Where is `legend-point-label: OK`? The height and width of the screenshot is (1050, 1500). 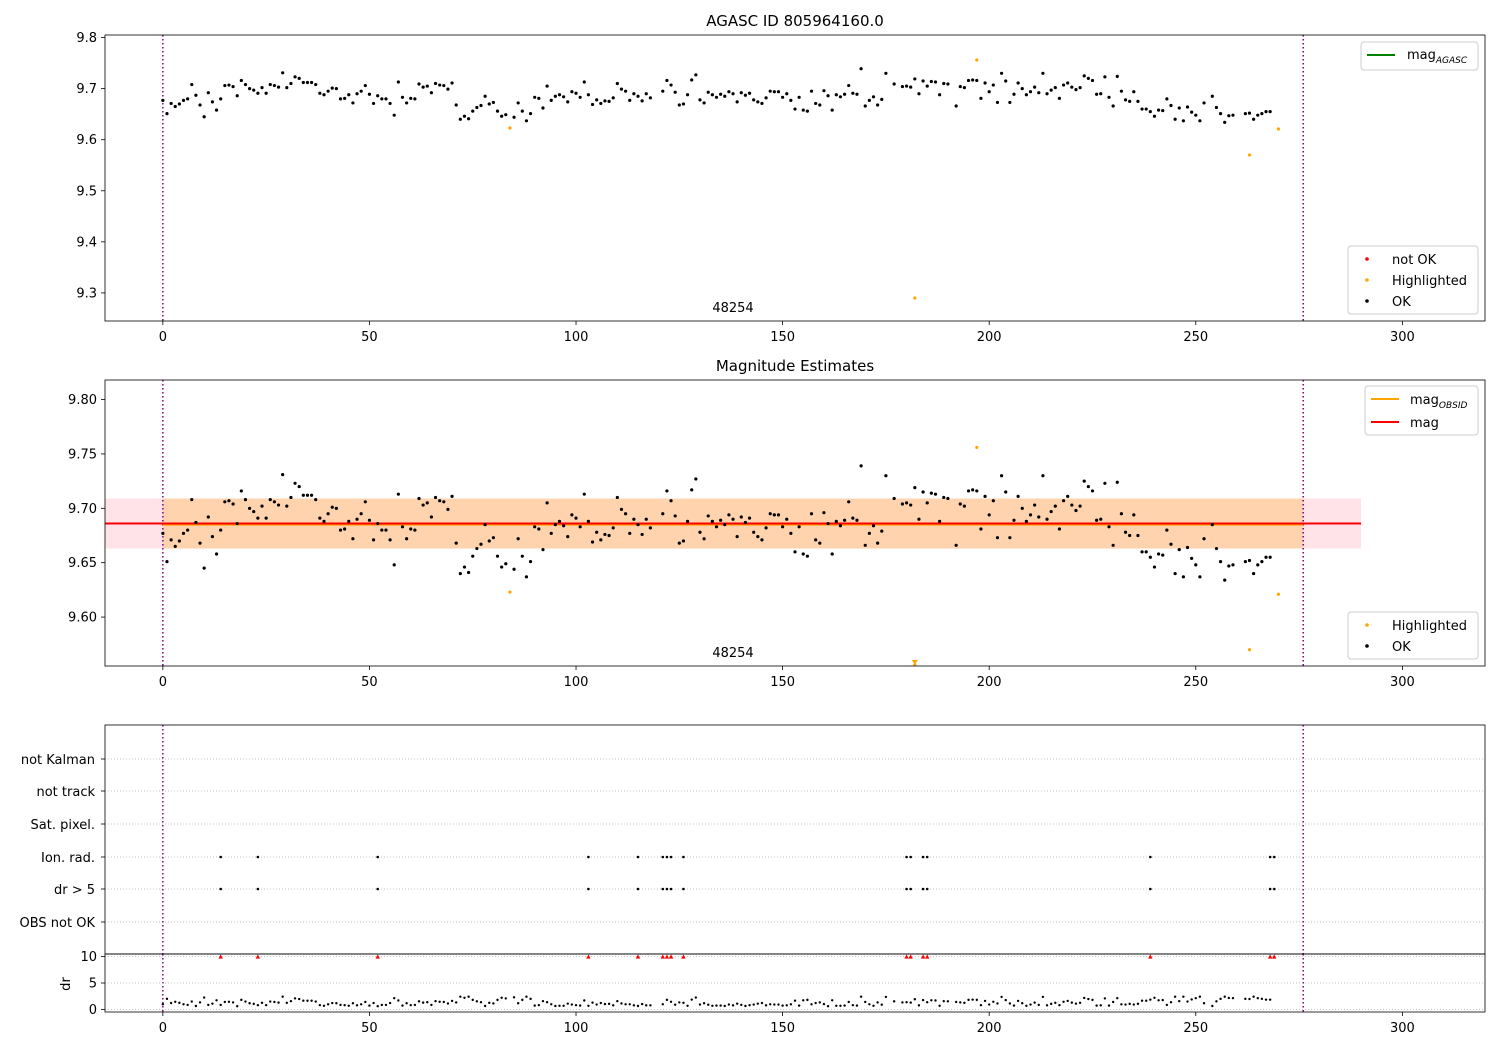
legend-point-label: OK is located at coordinates (1401, 302).